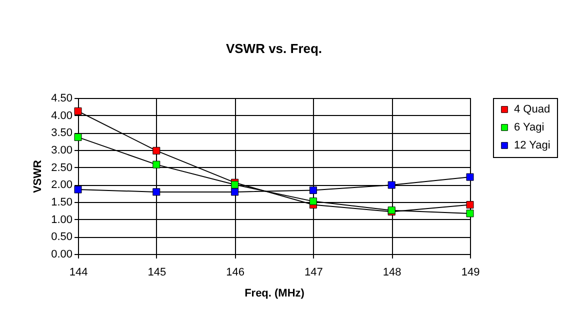 The image size is (588, 325). I want to click on legend-label: 4 Quad, so click(532, 110).